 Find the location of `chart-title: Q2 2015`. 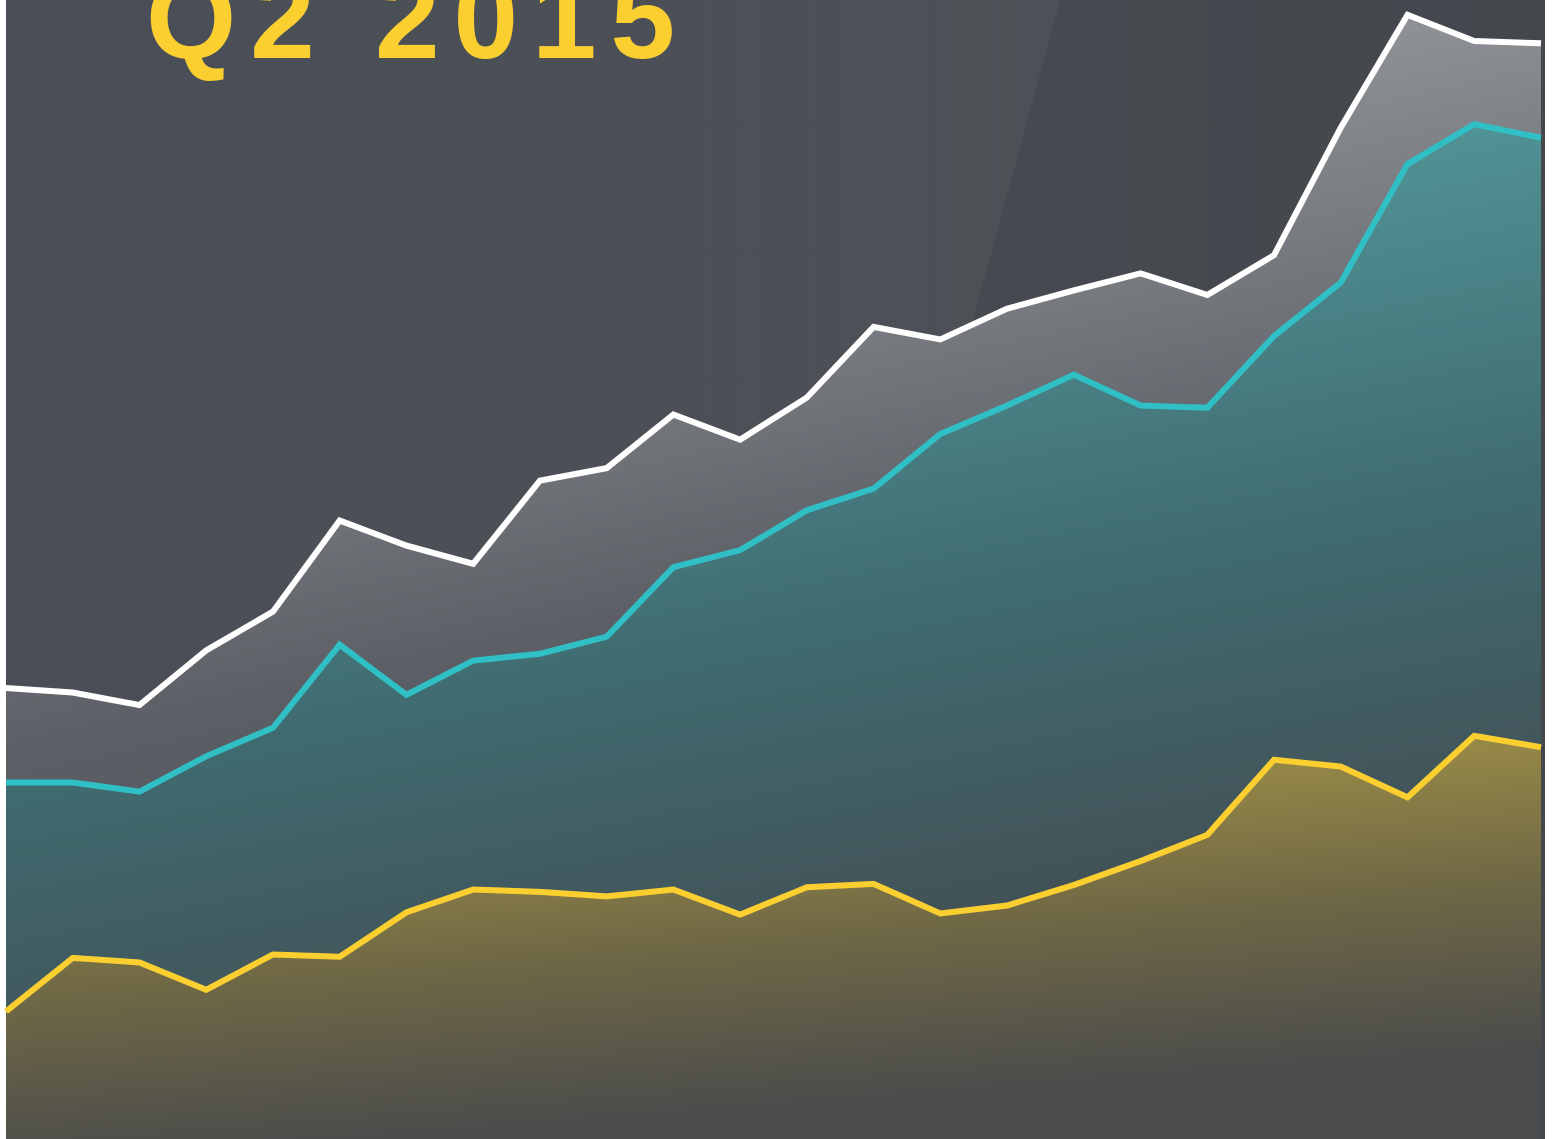

chart-title: Q2 2015 is located at coordinates (417, 41).